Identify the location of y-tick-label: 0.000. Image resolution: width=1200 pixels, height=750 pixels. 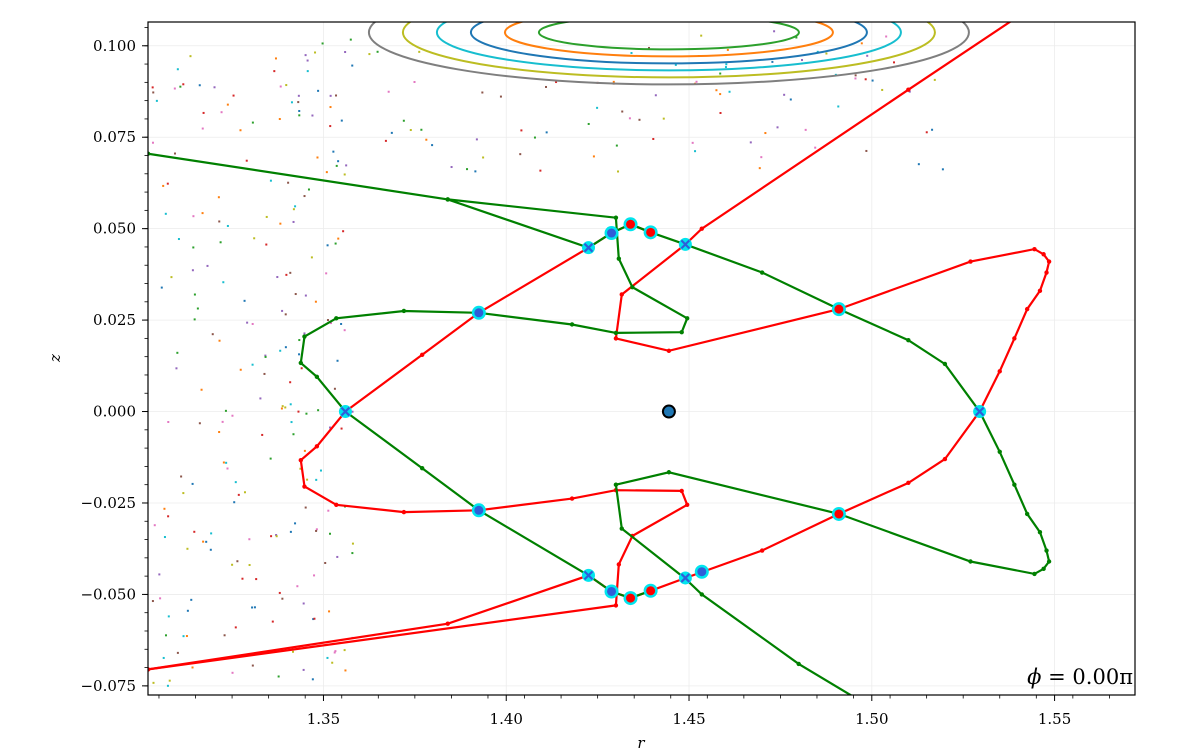
(114, 412).